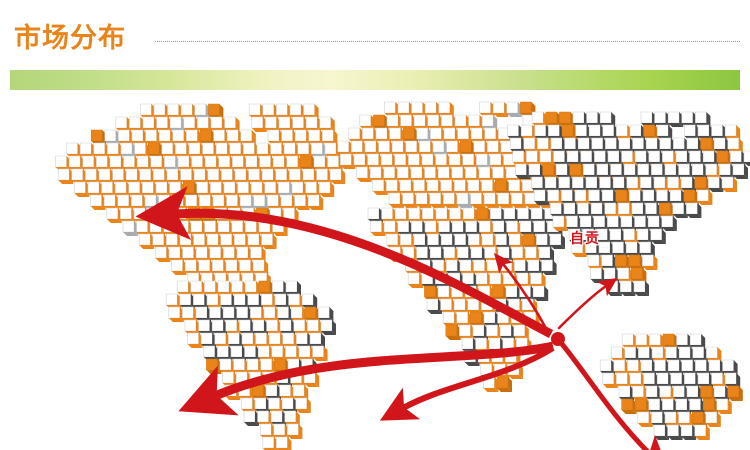 The width and height of the screenshot is (750, 450). I want to click on title-dotted-rule, so click(447, 41).